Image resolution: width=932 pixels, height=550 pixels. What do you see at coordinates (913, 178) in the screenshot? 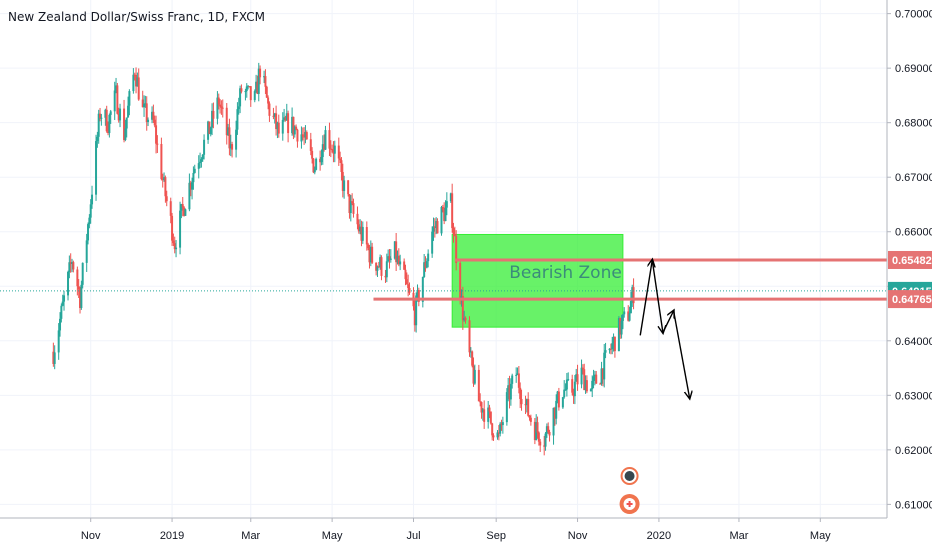
I see `price-tick-label: 0.67000` at bounding box center [913, 178].